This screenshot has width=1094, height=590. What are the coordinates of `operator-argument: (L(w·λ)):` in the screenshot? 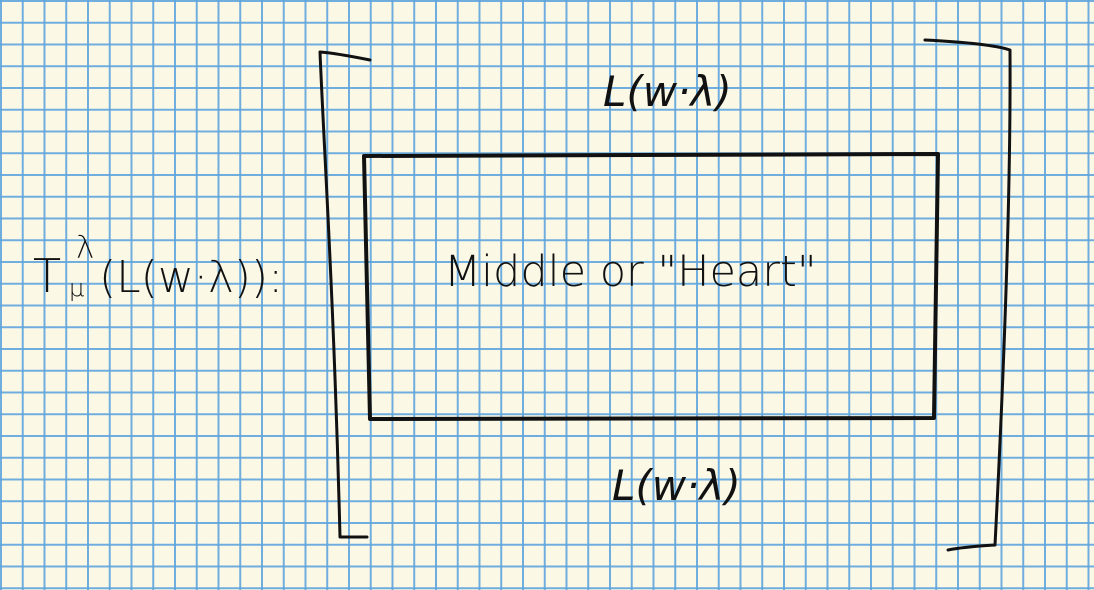 It's located at (191, 277).